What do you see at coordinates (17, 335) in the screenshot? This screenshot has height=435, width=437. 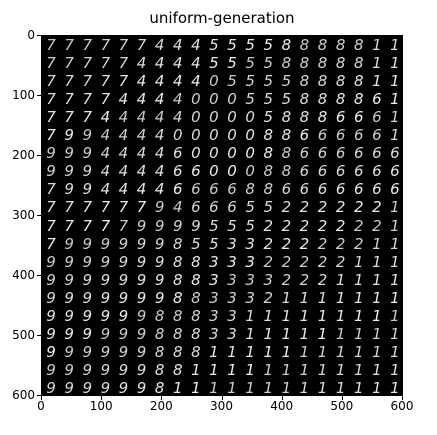 I see `y-tick-label: 500` at bounding box center [17, 335].